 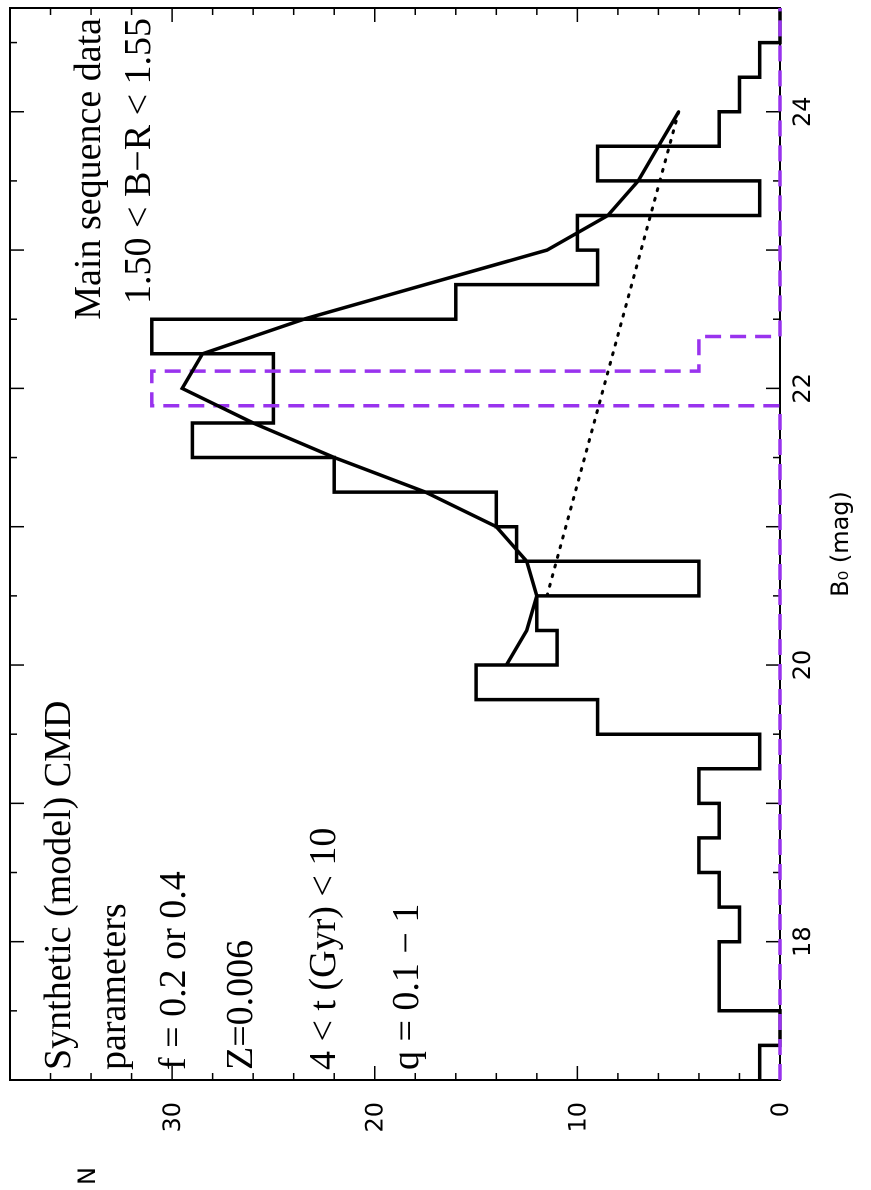 What do you see at coordinates (113, 986) in the screenshot?
I see `annotation-left-2: parameters` at bounding box center [113, 986].